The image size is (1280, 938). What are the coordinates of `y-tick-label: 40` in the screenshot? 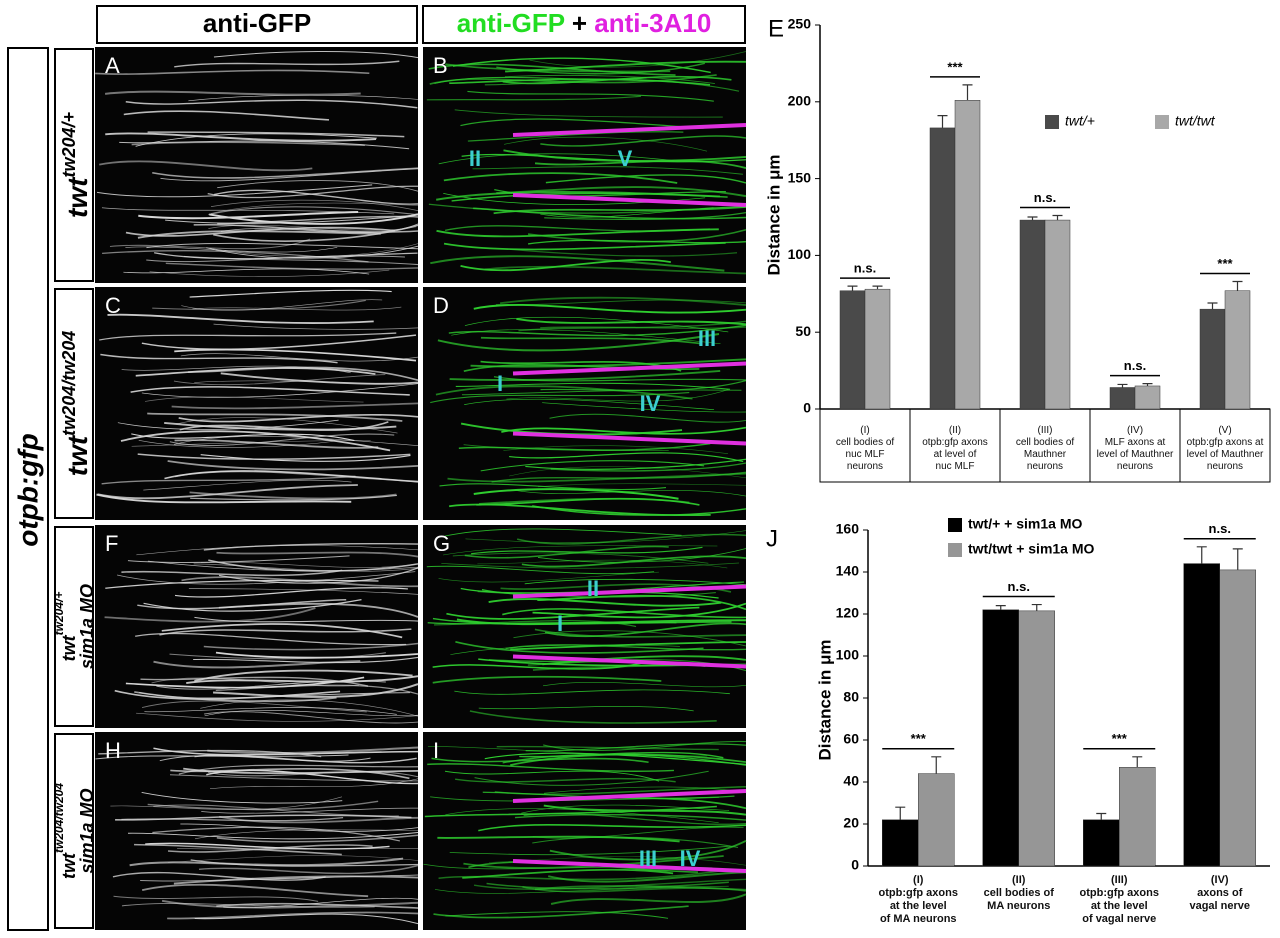 It's located at (851, 781).